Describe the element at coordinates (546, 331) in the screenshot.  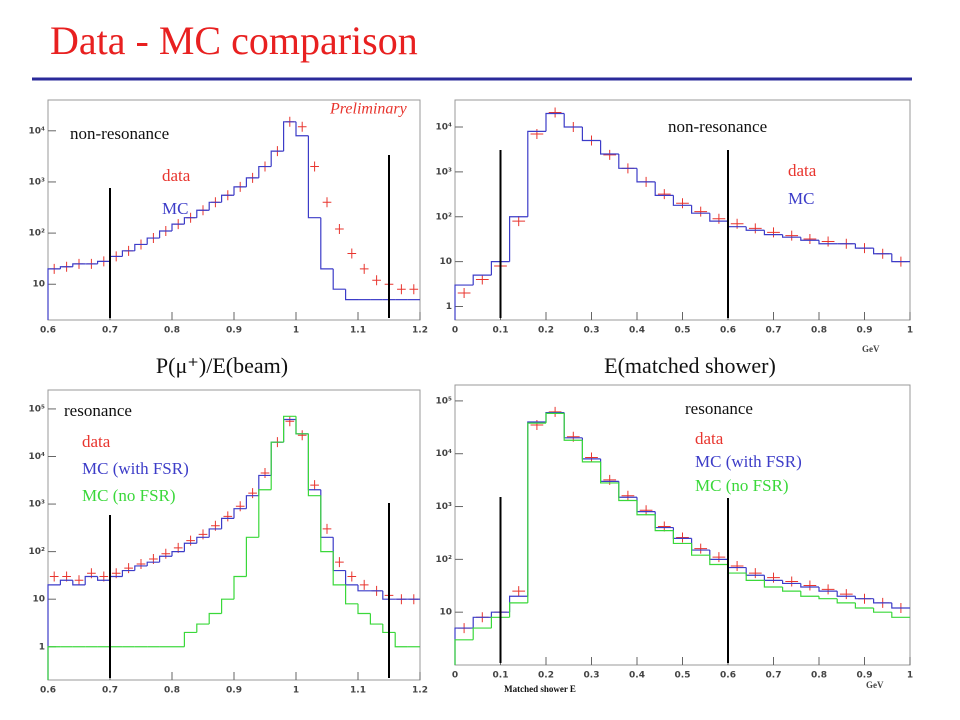
I see `x-tick-label: 0.2` at that location.